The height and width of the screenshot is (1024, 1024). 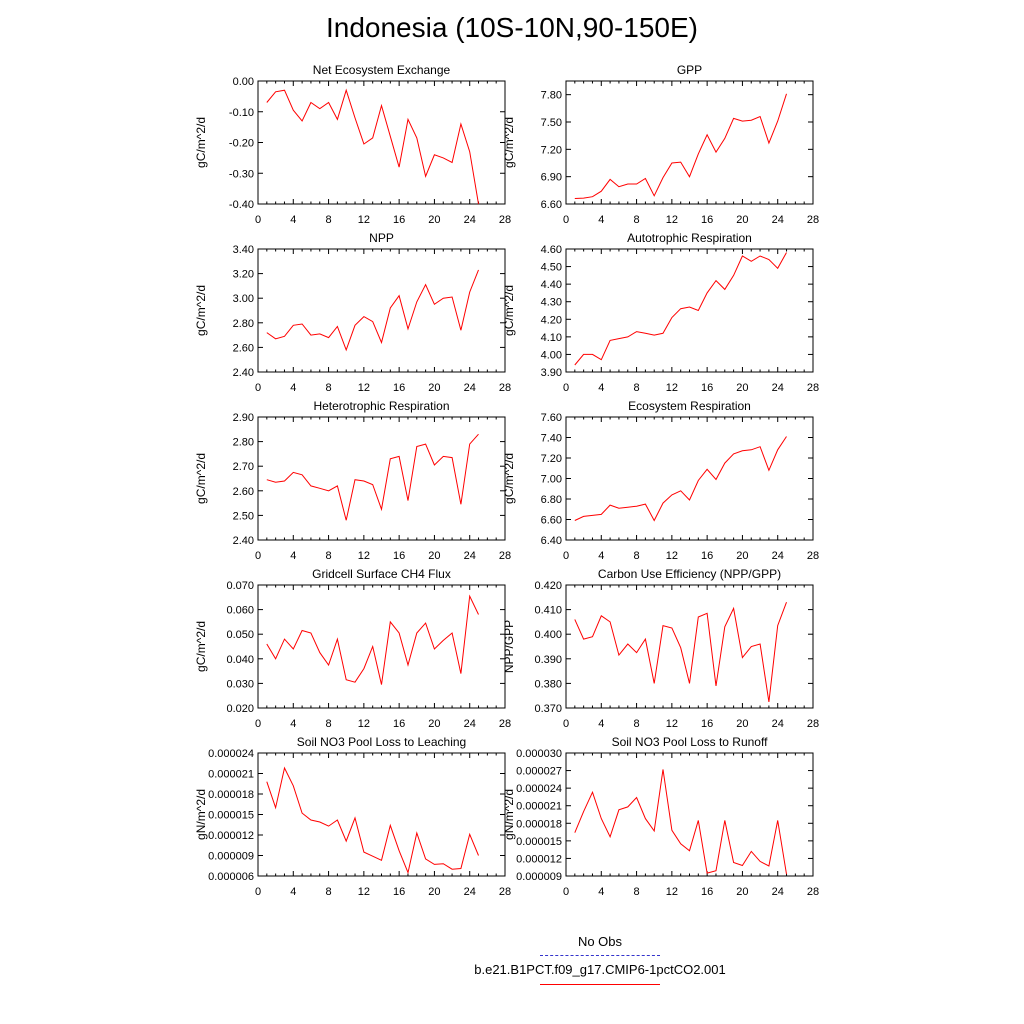 What do you see at coordinates (241, 205) in the screenshot?
I see `y-tick-label: -0.40` at bounding box center [241, 205].